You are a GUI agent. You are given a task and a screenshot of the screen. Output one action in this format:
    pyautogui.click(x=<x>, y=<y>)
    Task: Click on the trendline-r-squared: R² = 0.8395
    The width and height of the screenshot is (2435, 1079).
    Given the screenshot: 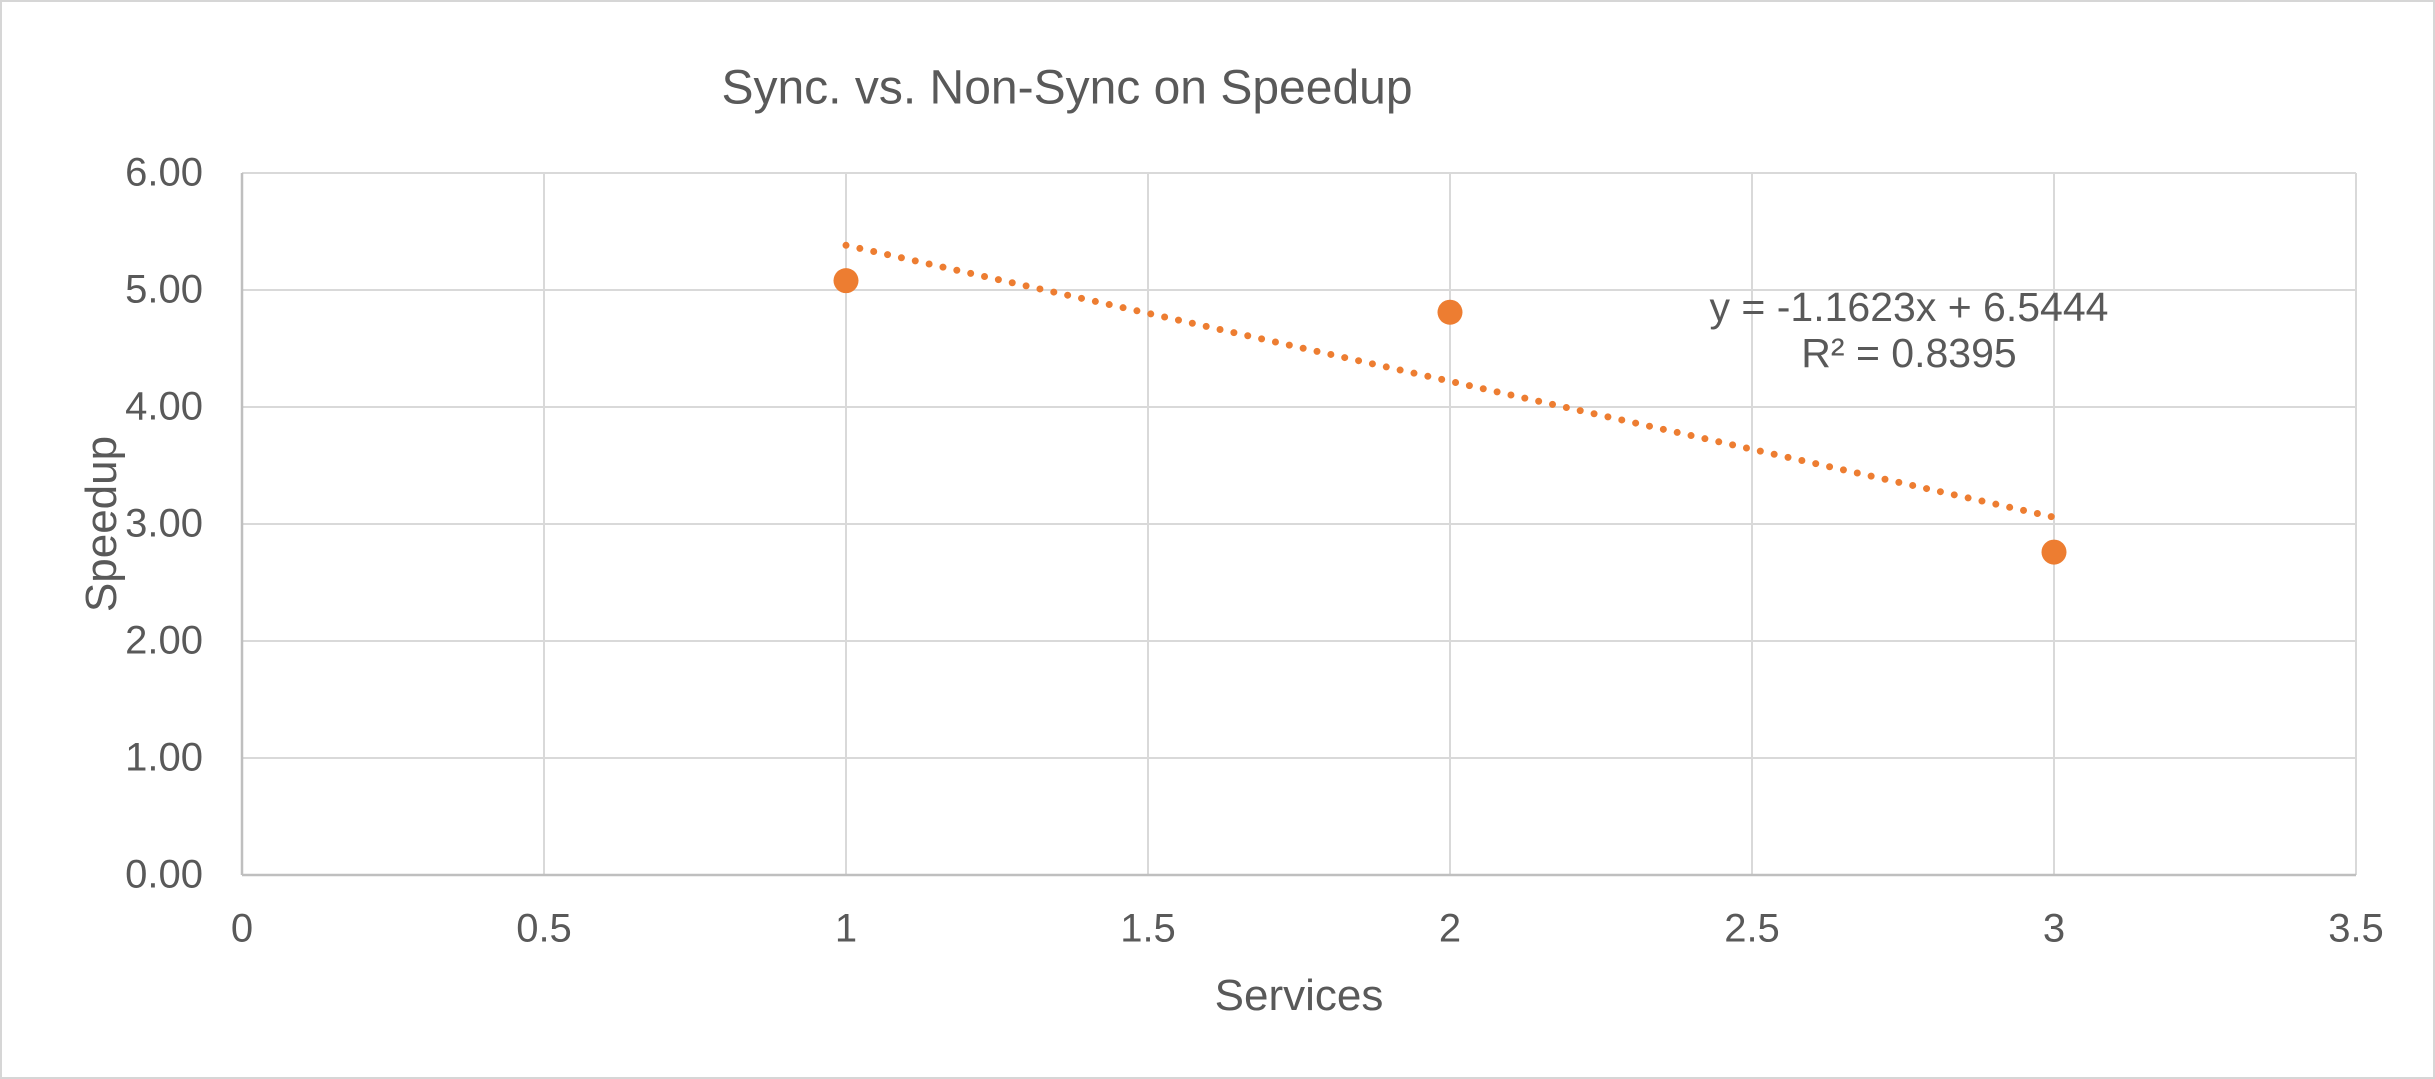 What is the action you would take?
    pyautogui.click(x=1909, y=353)
    